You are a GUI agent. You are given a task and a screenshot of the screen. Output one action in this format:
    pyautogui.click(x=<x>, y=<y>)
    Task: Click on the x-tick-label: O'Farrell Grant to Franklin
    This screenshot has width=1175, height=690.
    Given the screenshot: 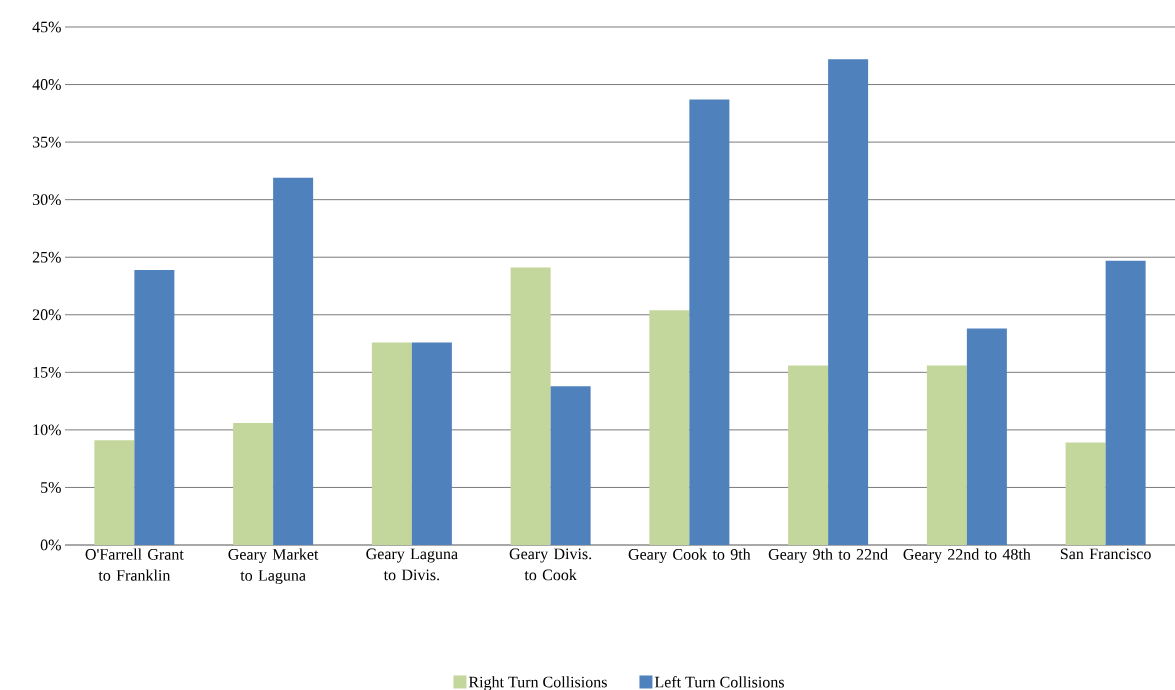 What is the action you would take?
    pyautogui.click(x=134, y=564)
    